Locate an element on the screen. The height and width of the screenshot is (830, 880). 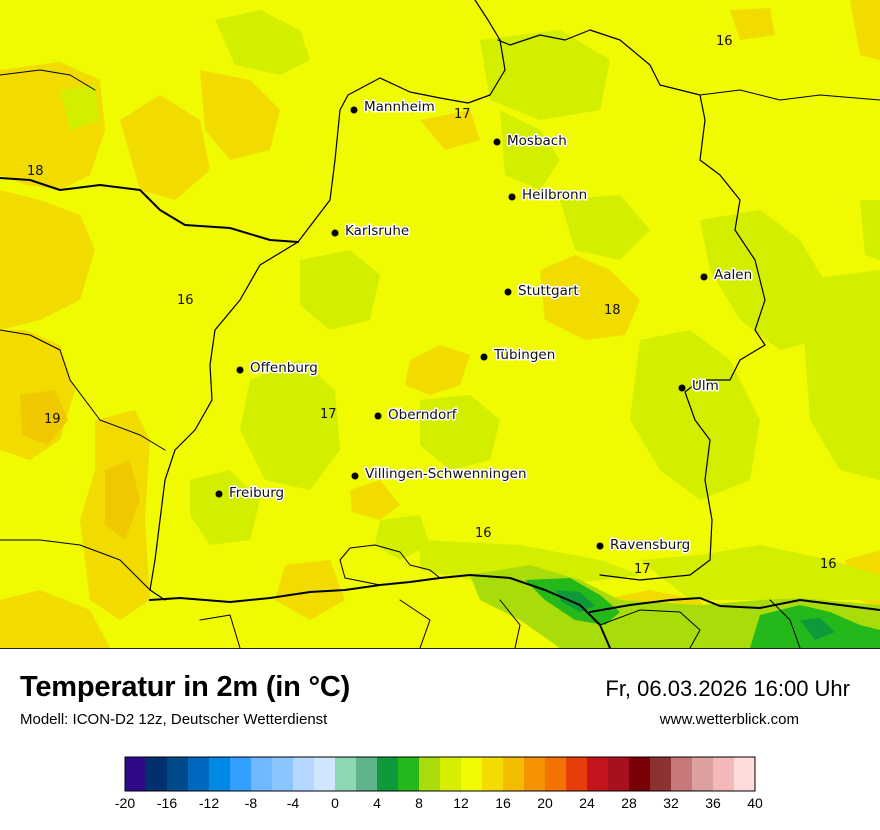
city-villingen-schwenningen: Villingen-Schwenningen is located at coordinates (439, 474).